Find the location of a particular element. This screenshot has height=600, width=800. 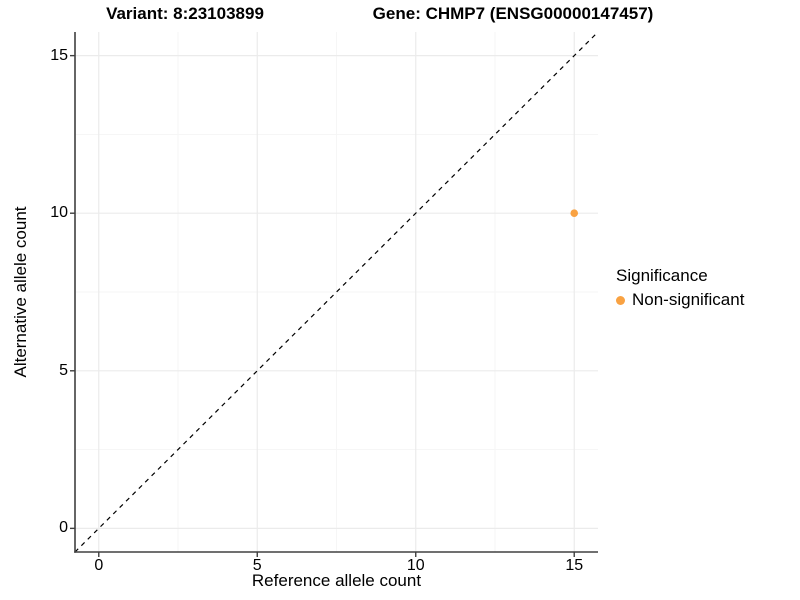

y-axis-title: Alternative allele count is located at coordinates (20, 292).